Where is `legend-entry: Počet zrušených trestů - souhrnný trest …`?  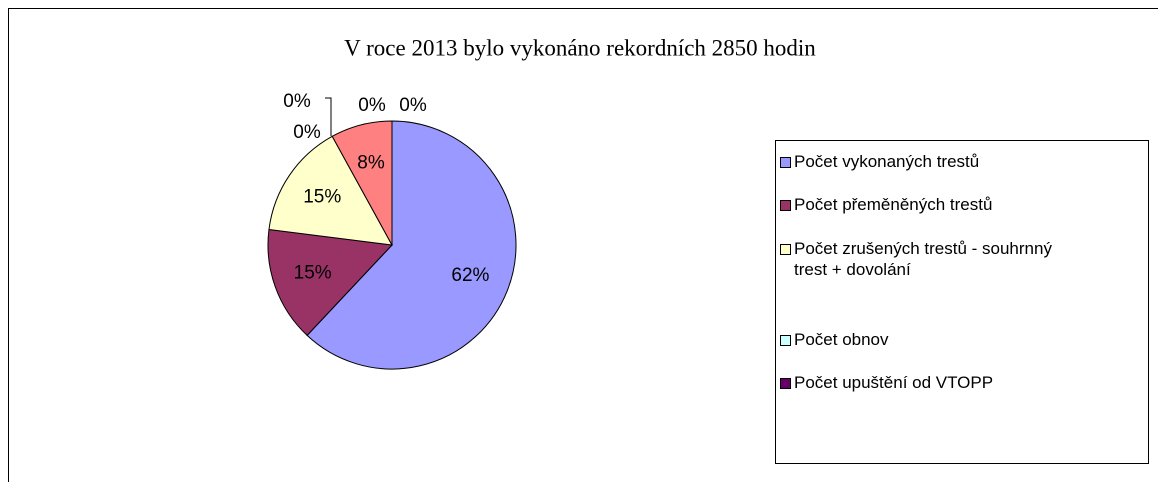 legend-entry: Počet zrušených trestů - souhrnný trest … is located at coordinates (960, 259).